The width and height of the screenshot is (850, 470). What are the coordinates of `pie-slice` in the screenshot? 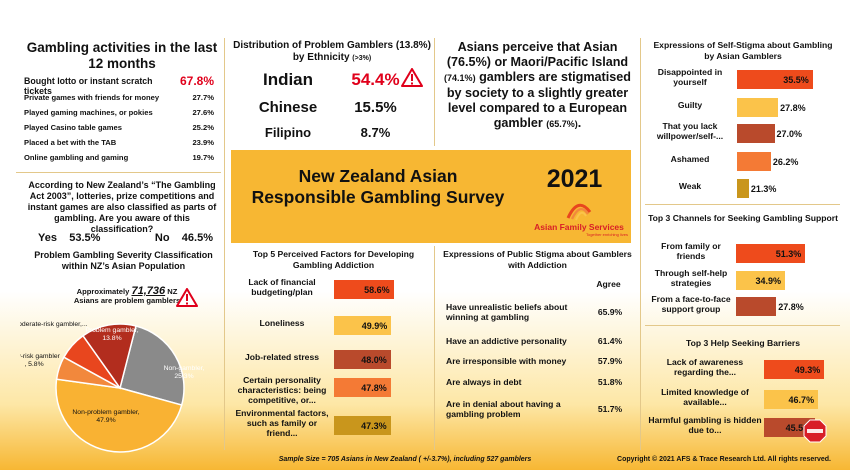 It's located at (109, 356).